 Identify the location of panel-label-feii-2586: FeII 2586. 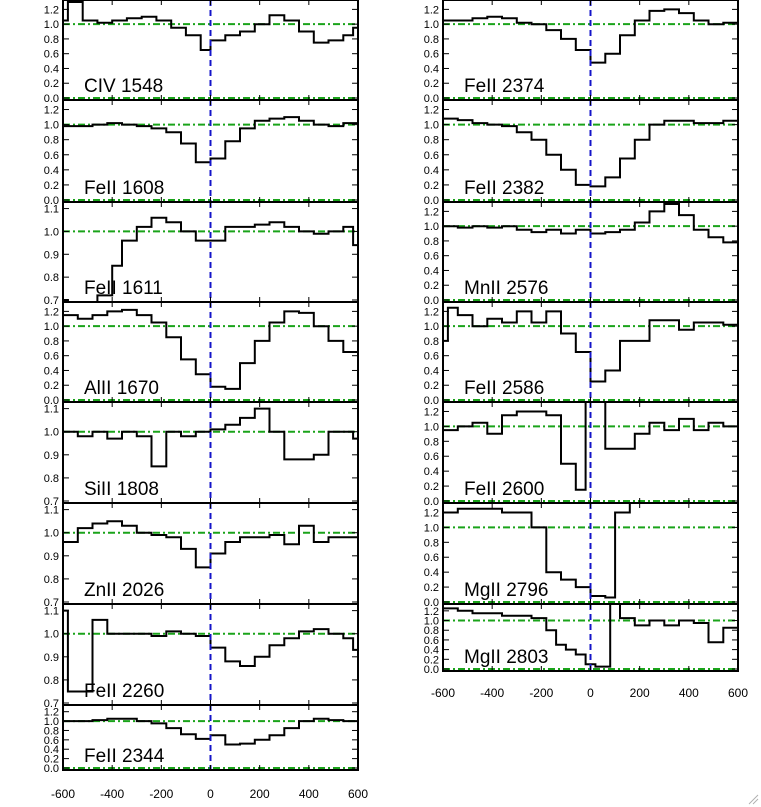
(504, 388).